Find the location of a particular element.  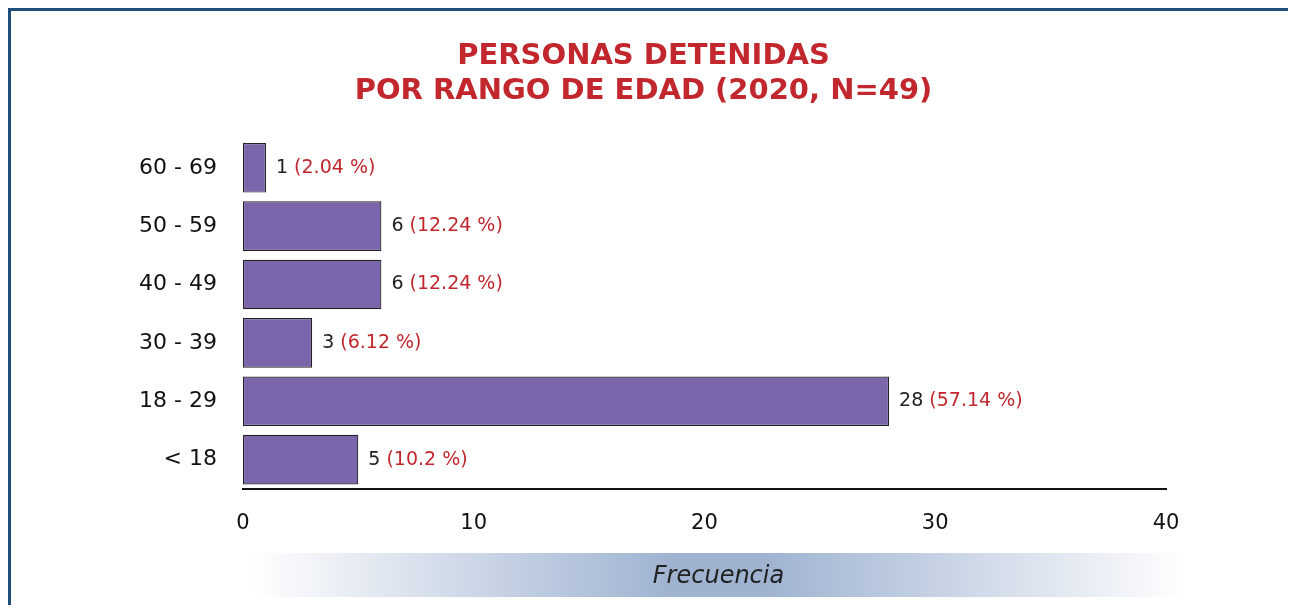

y-tick-label: 30 - 39 is located at coordinates (177, 341).